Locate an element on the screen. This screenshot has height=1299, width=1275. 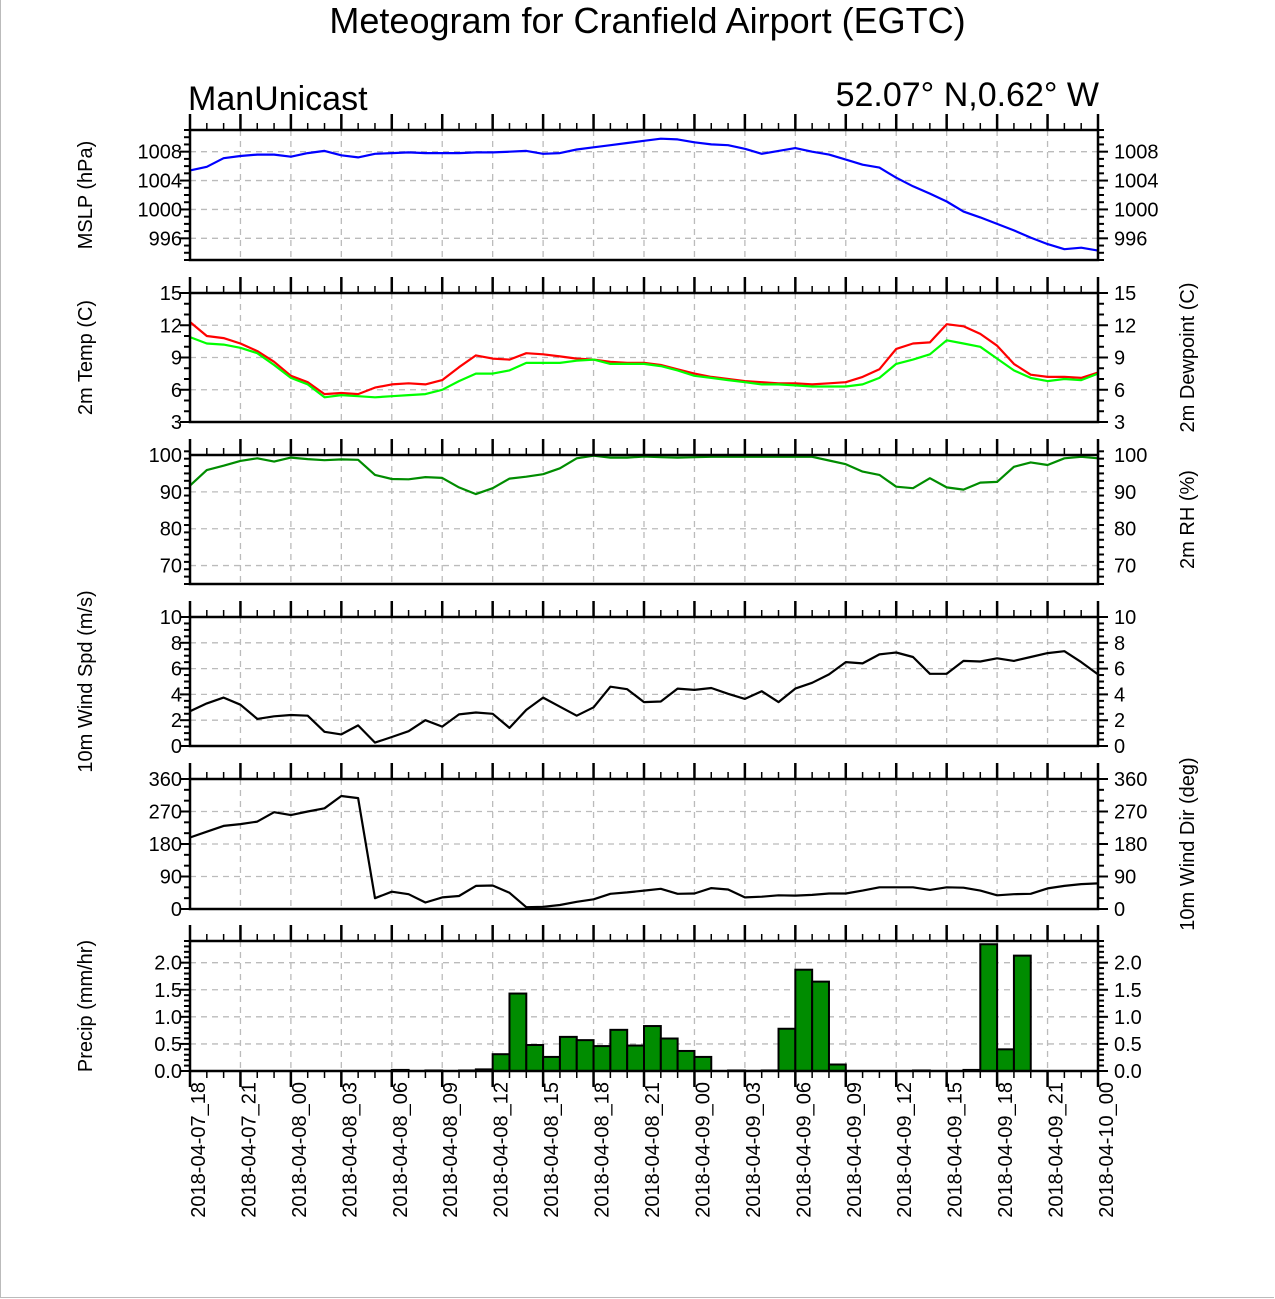
y-tick-label-left: 0.5 is located at coordinates (168, 1045).